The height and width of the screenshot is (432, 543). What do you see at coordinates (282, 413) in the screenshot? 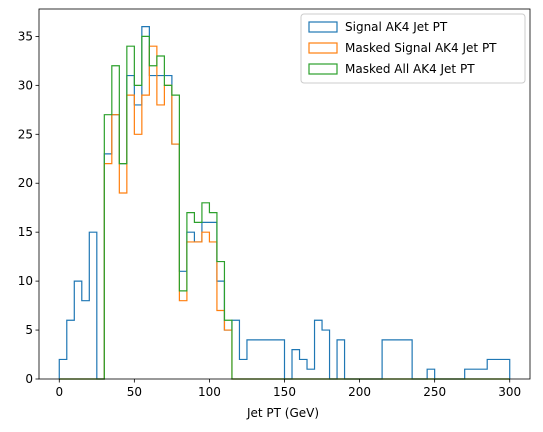
I see `x-axis-label: Jet PT (GeV)` at bounding box center [282, 413].